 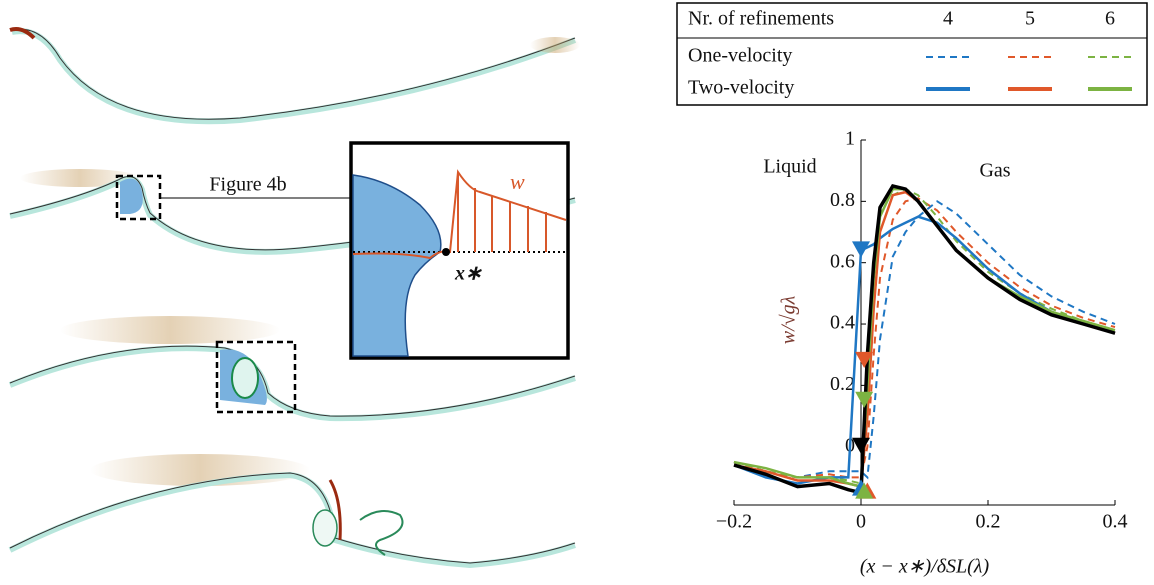 I want to click on annotation: Gas, so click(x=994, y=171).